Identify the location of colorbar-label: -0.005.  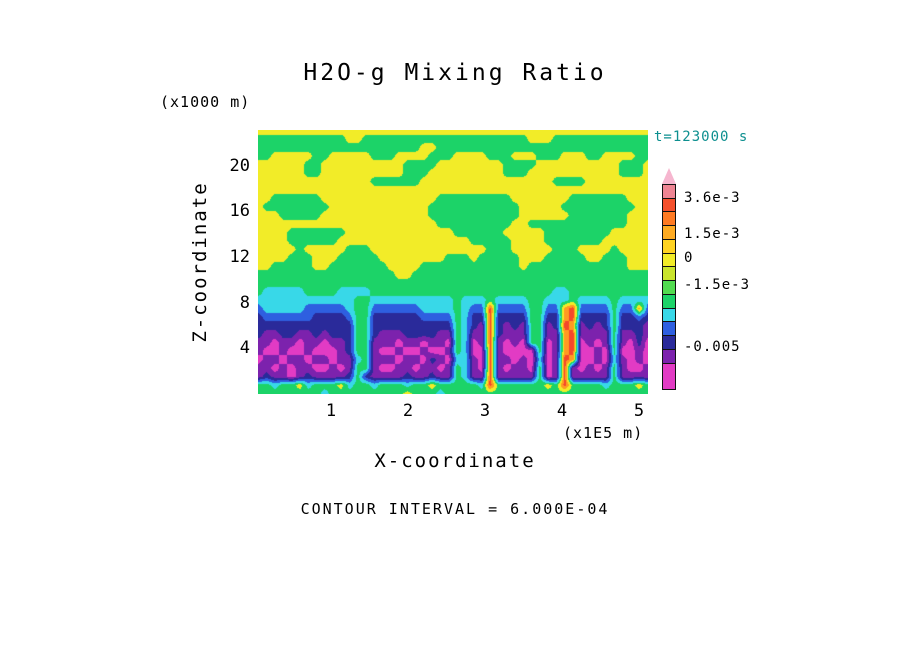
(712, 346).